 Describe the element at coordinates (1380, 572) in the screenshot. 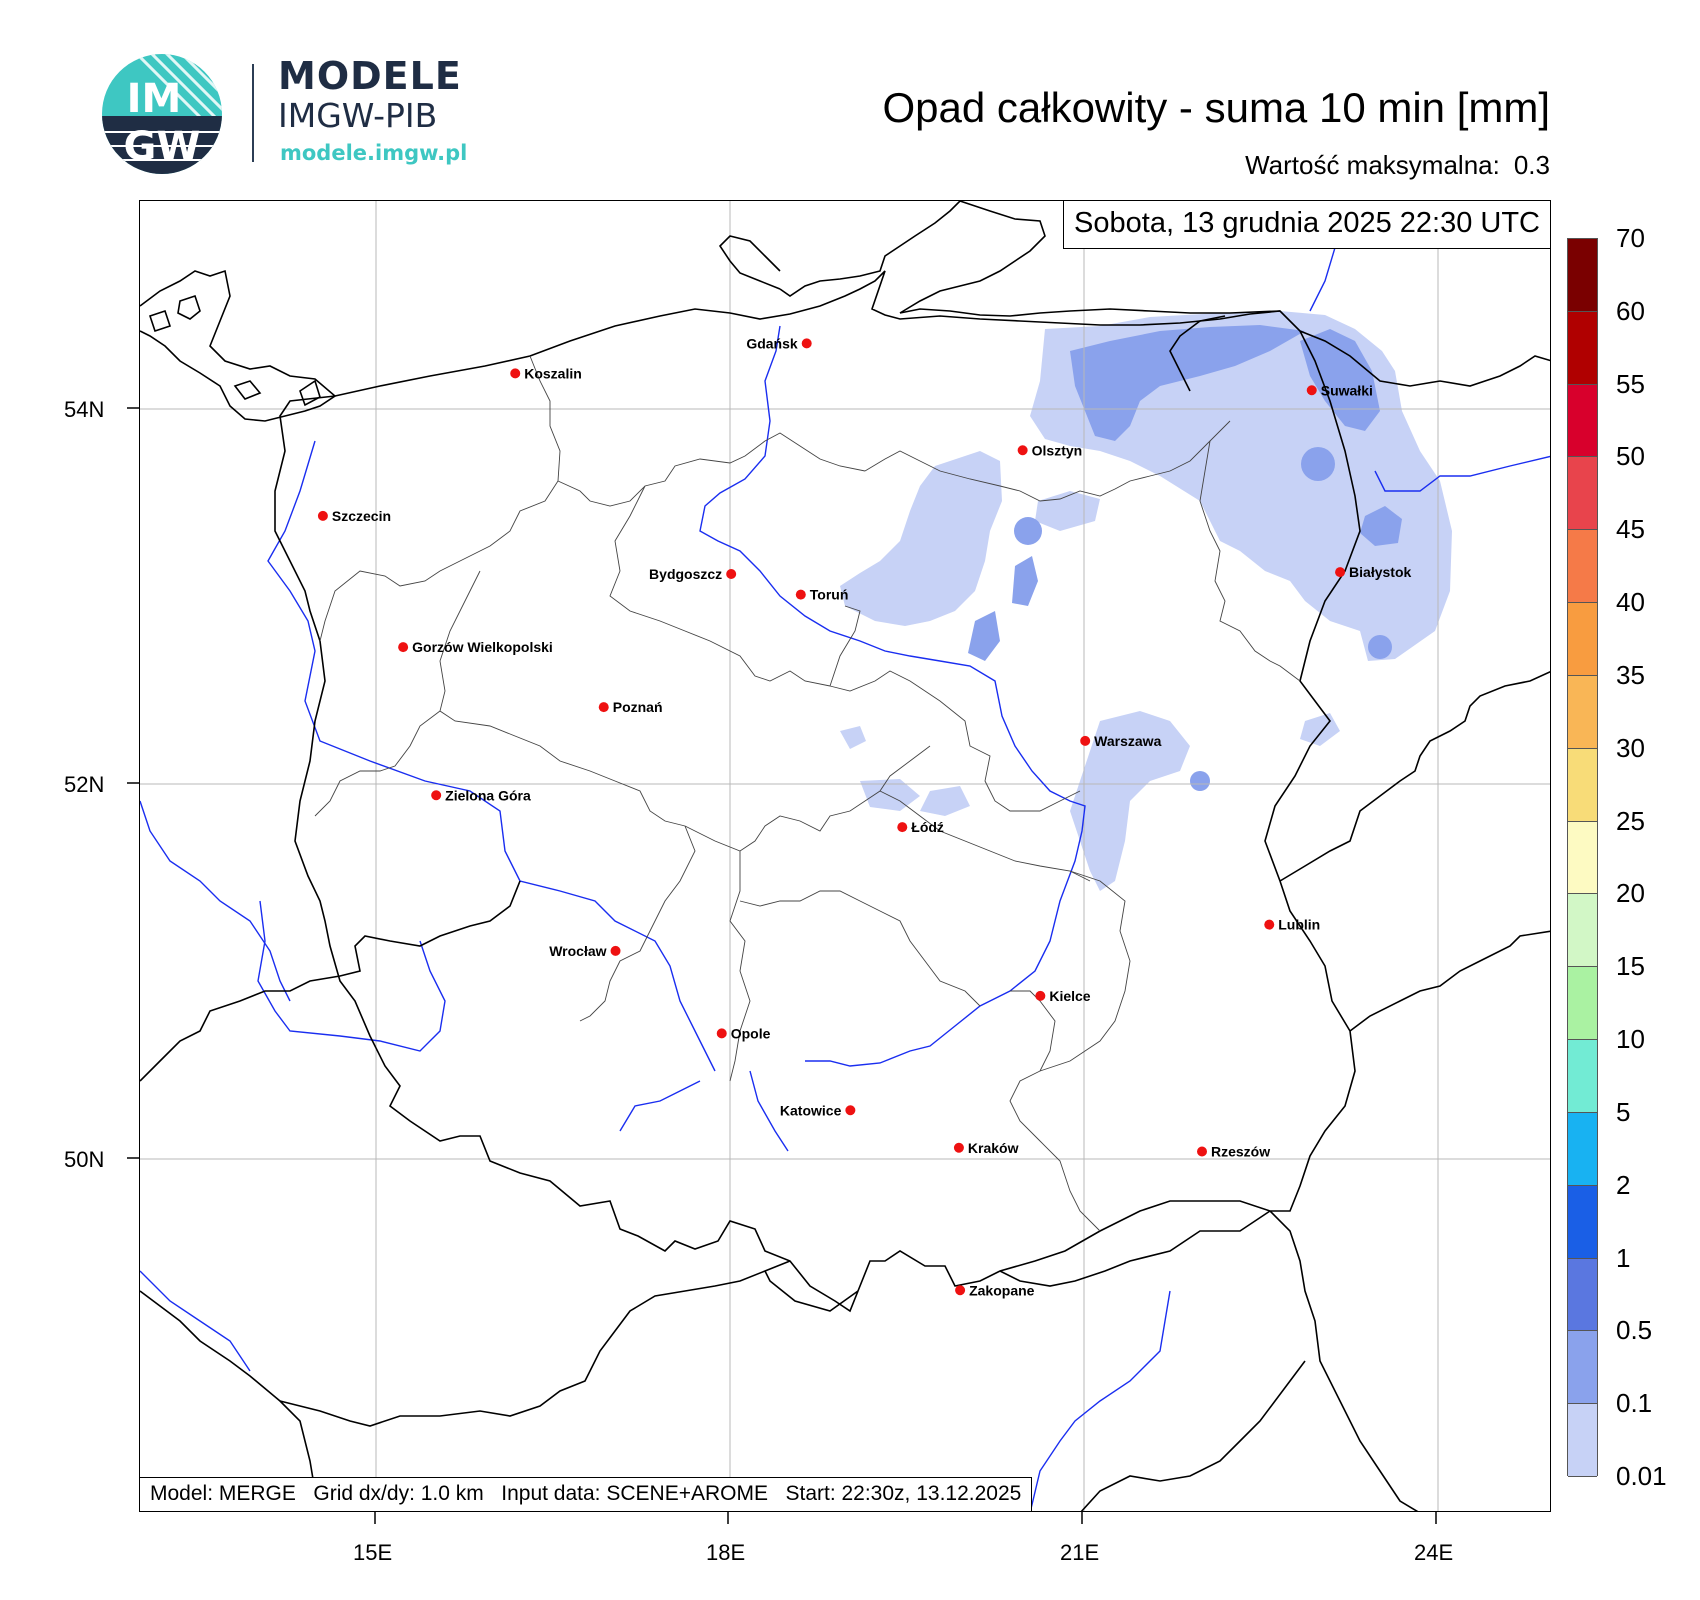

I see `city-label: Białystok` at that location.